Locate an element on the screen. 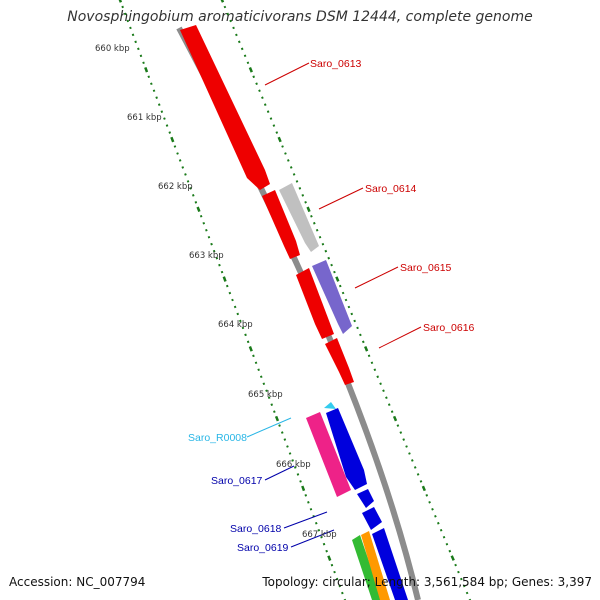  gene-label-saro-0613: Saro_0613 is located at coordinates (336, 64).